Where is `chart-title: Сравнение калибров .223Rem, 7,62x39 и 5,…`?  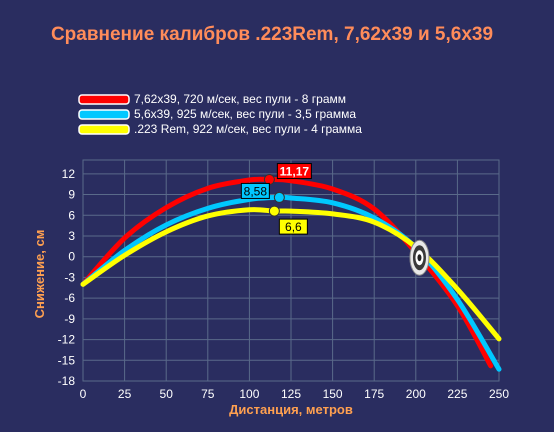 chart-title: Сравнение калибров .223Rem, 7,62x39 и 5,… is located at coordinates (272, 34).